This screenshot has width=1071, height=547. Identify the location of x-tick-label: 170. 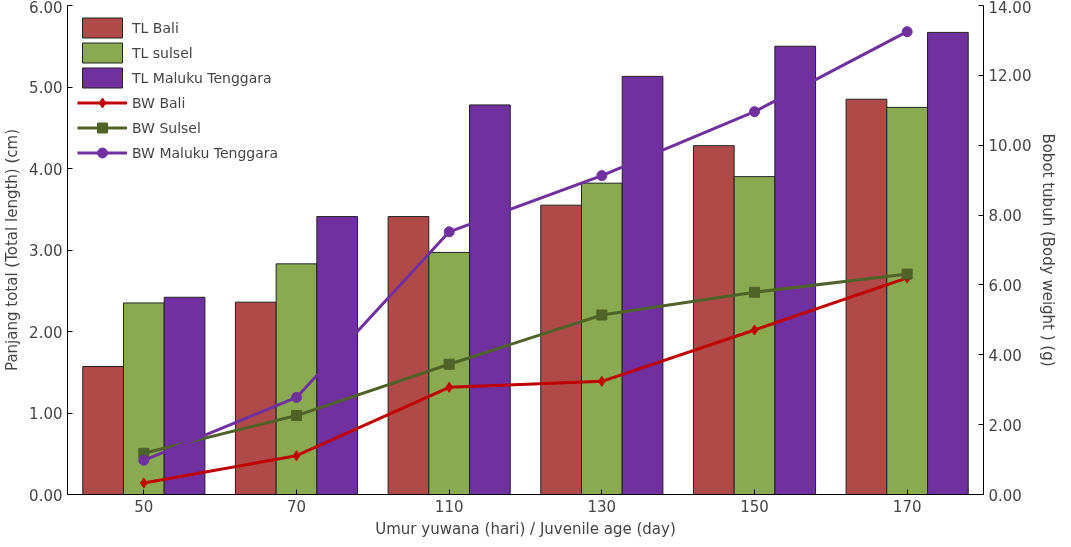
(907, 506).